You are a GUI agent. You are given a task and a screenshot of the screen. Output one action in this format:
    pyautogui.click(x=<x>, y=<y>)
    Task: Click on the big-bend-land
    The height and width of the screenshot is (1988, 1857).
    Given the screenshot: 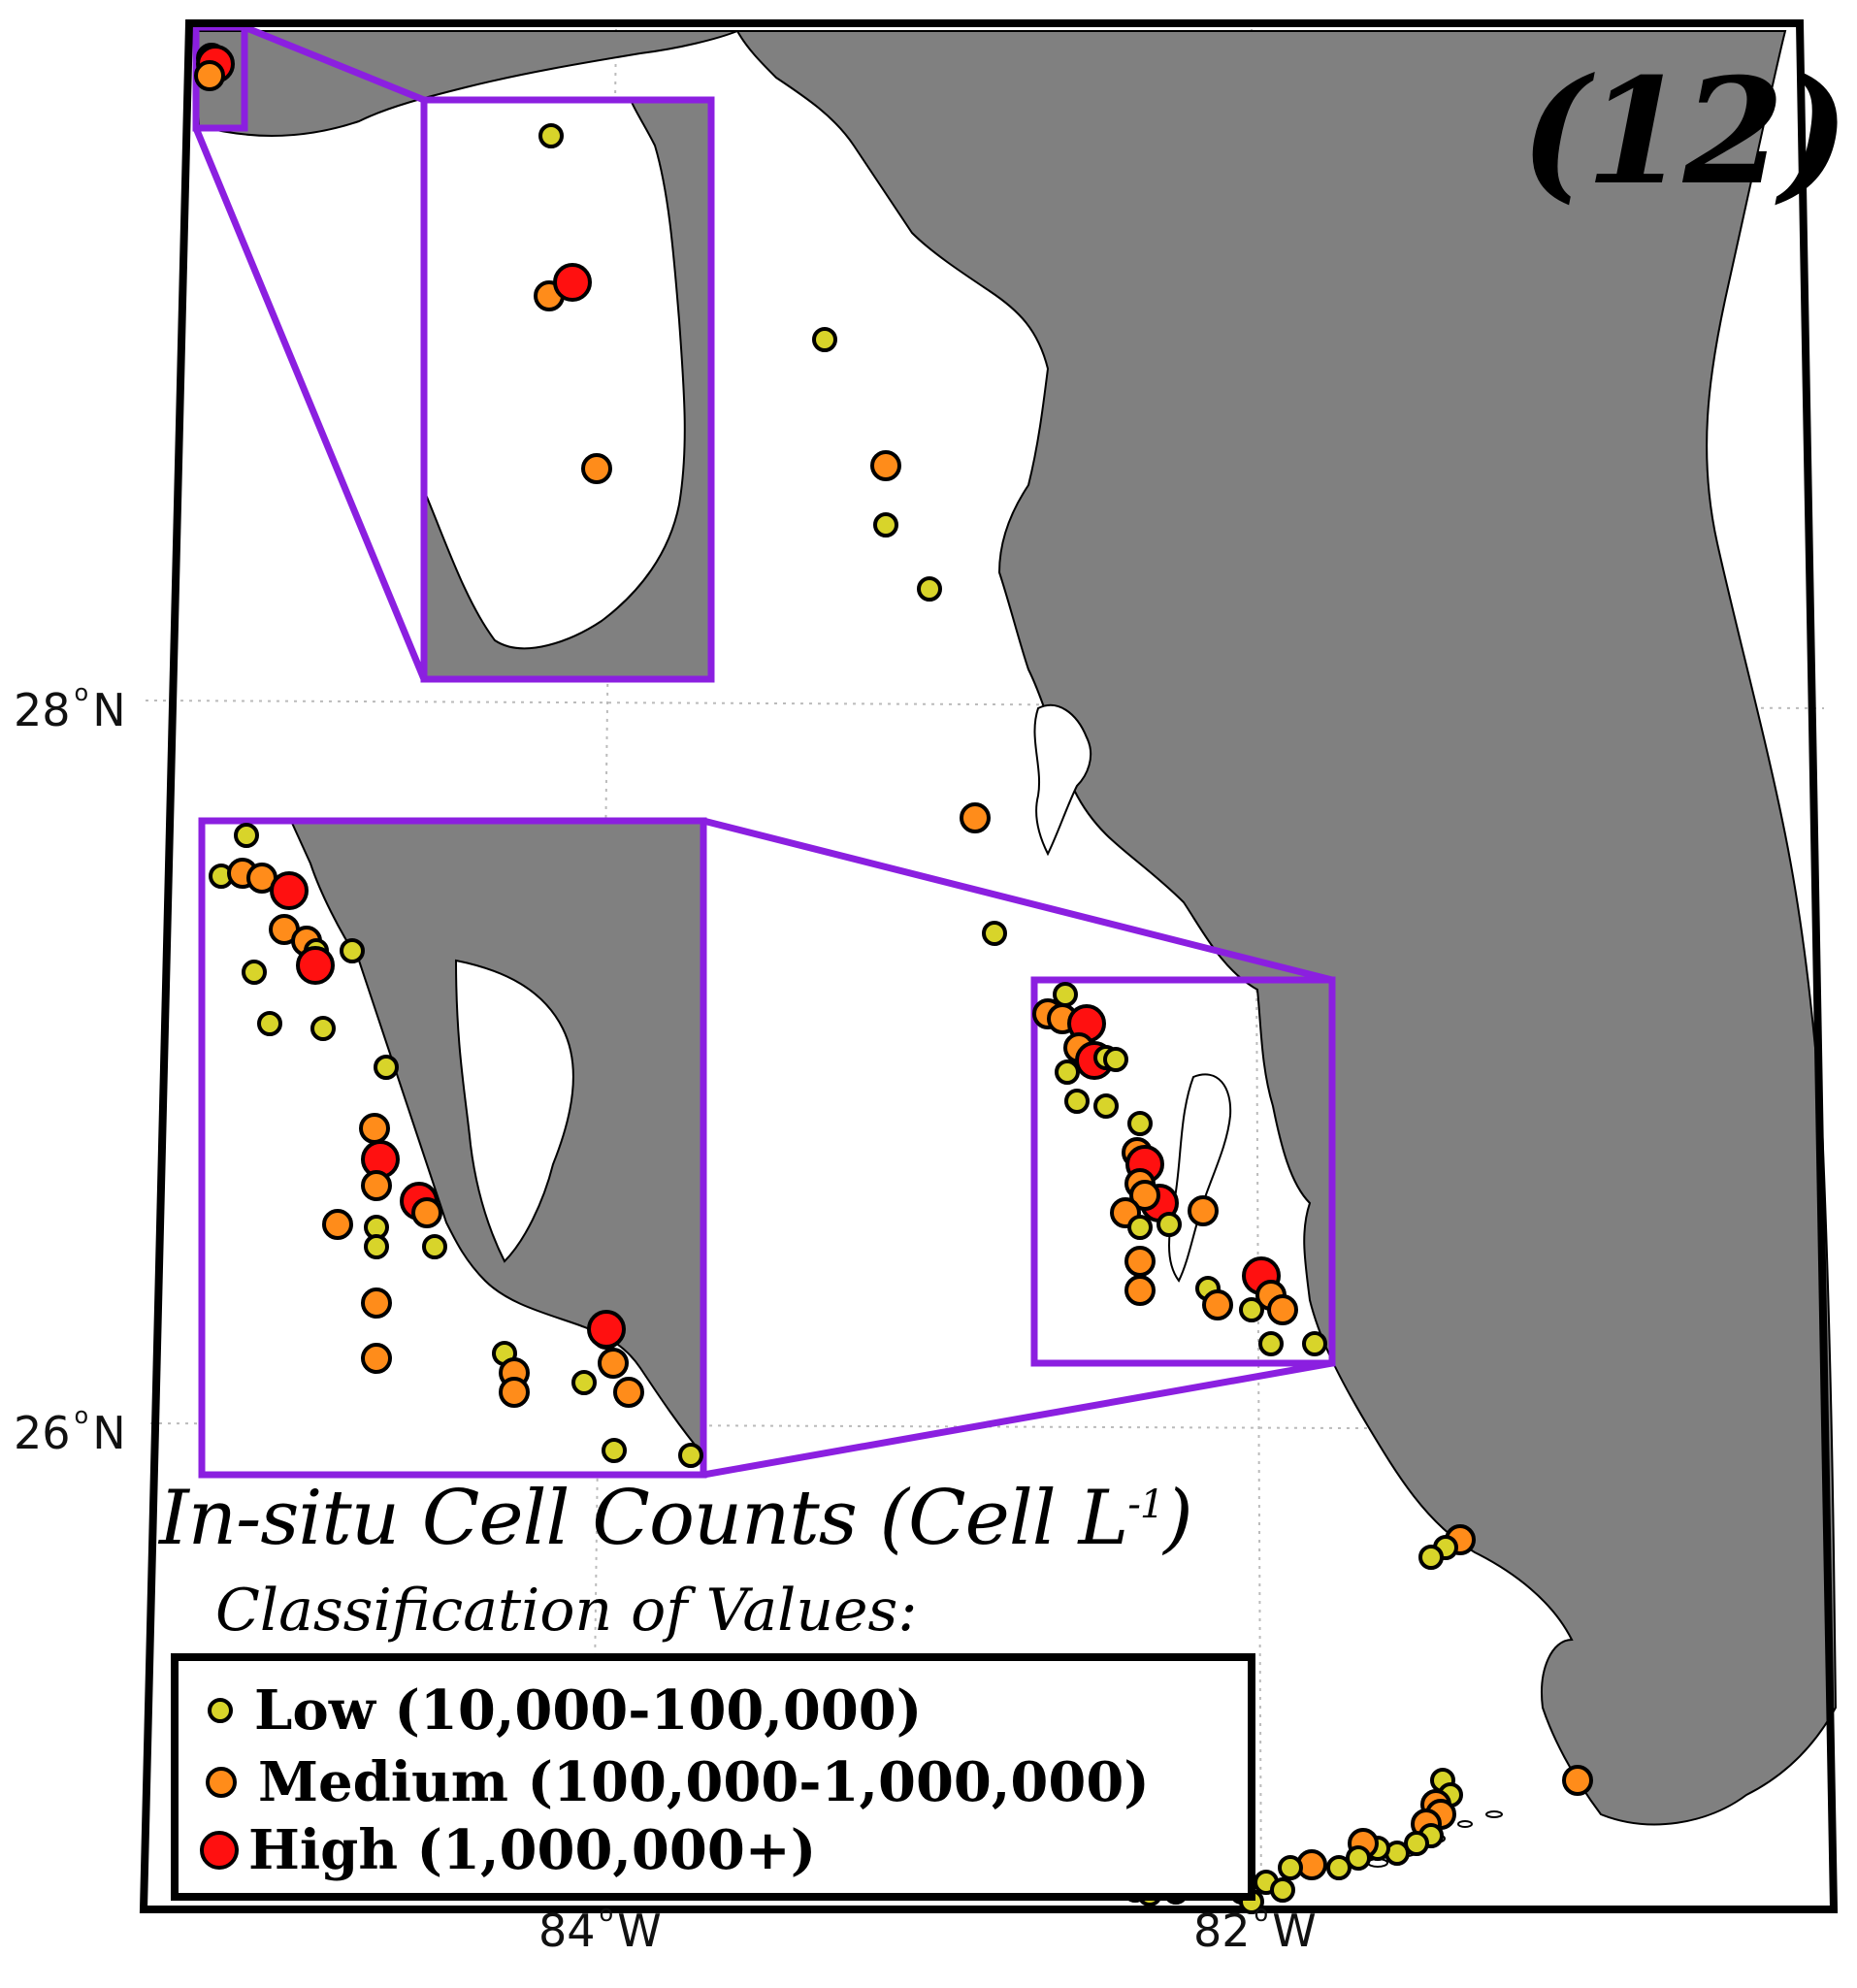 What is the action you would take?
    pyautogui.click(x=465, y=84)
    